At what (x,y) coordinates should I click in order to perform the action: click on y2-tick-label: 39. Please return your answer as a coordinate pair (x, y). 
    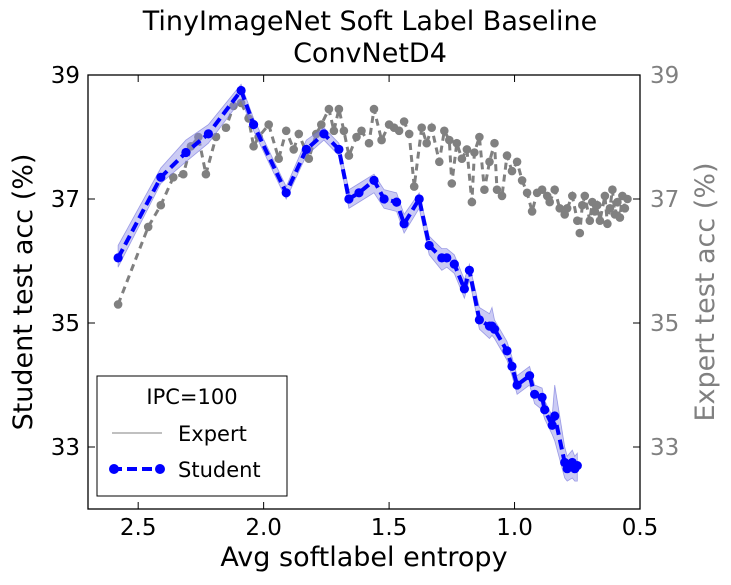
    Looking at the image, I should click on (664, 76).